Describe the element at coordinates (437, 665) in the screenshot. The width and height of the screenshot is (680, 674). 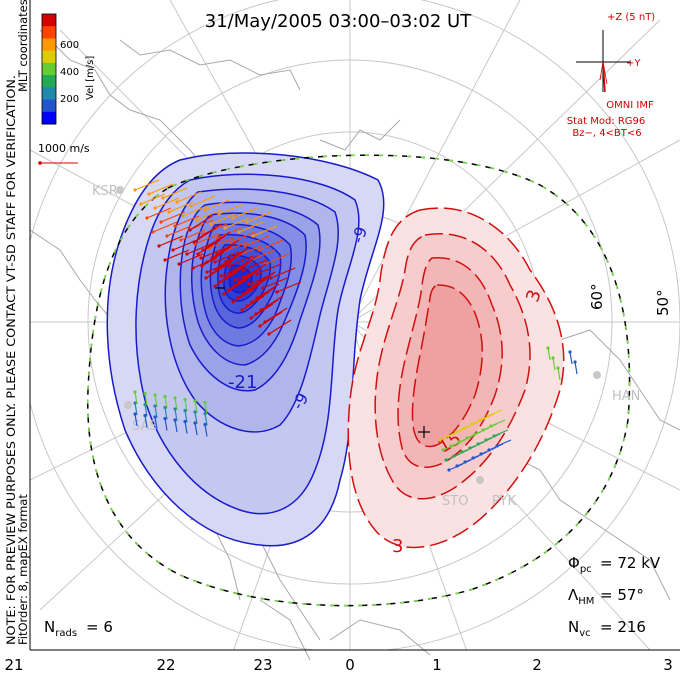
I see `mlt-label-1: 1` at that location.